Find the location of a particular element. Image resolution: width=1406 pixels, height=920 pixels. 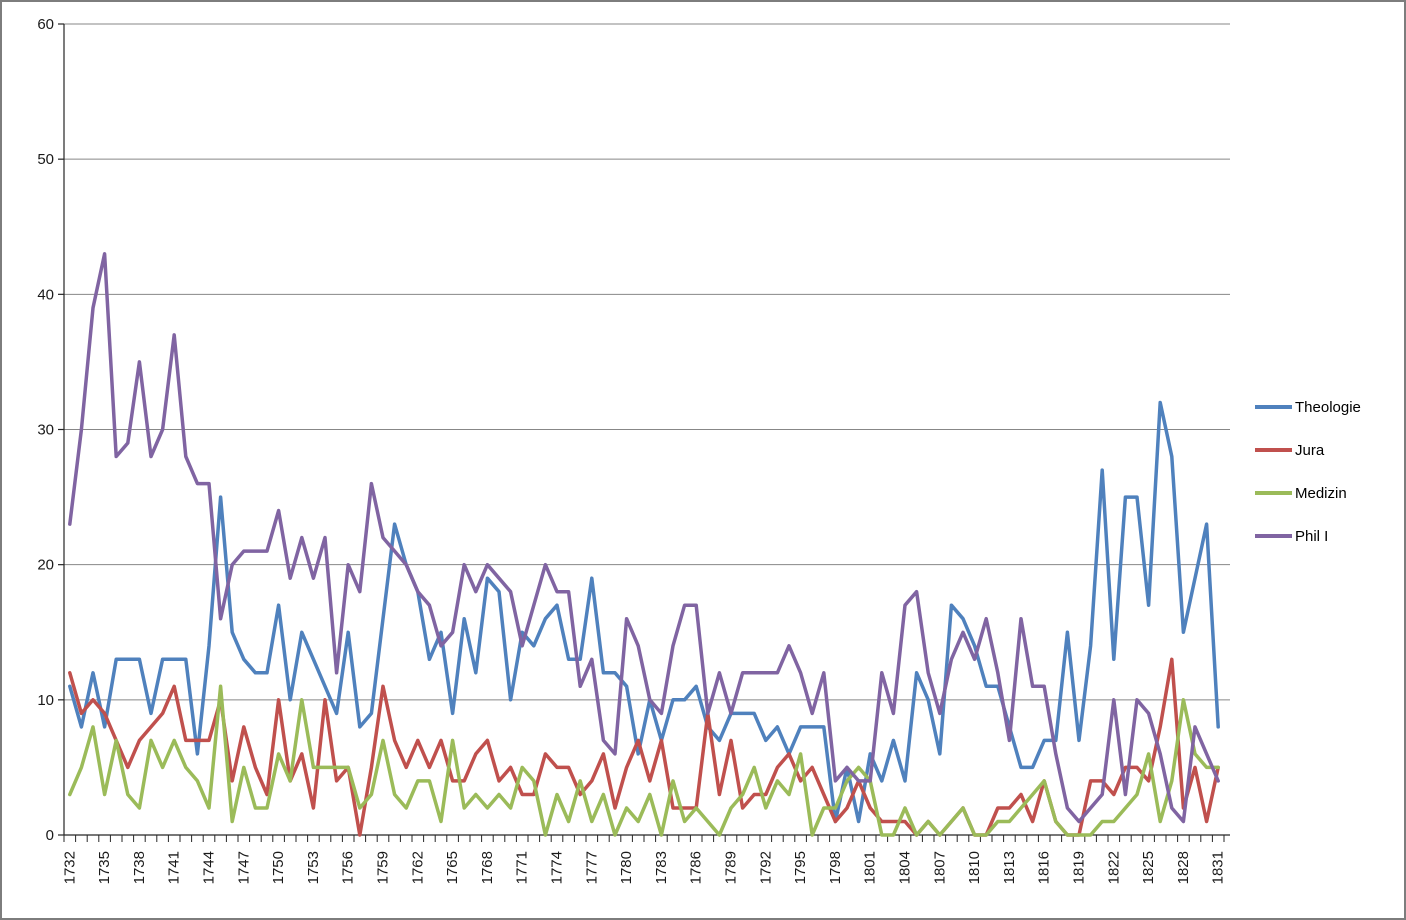

x-tick-label-1735: 1735 is located at coordinates (104, 867).